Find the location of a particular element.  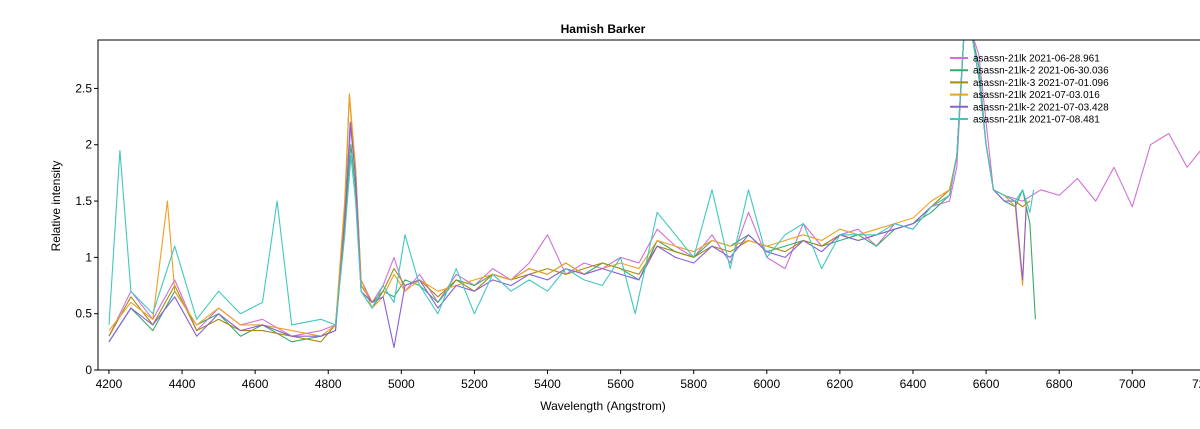

legend-label: asassn-21lk-3 2021-07-01.096 is located at coordinates (1041, 83).